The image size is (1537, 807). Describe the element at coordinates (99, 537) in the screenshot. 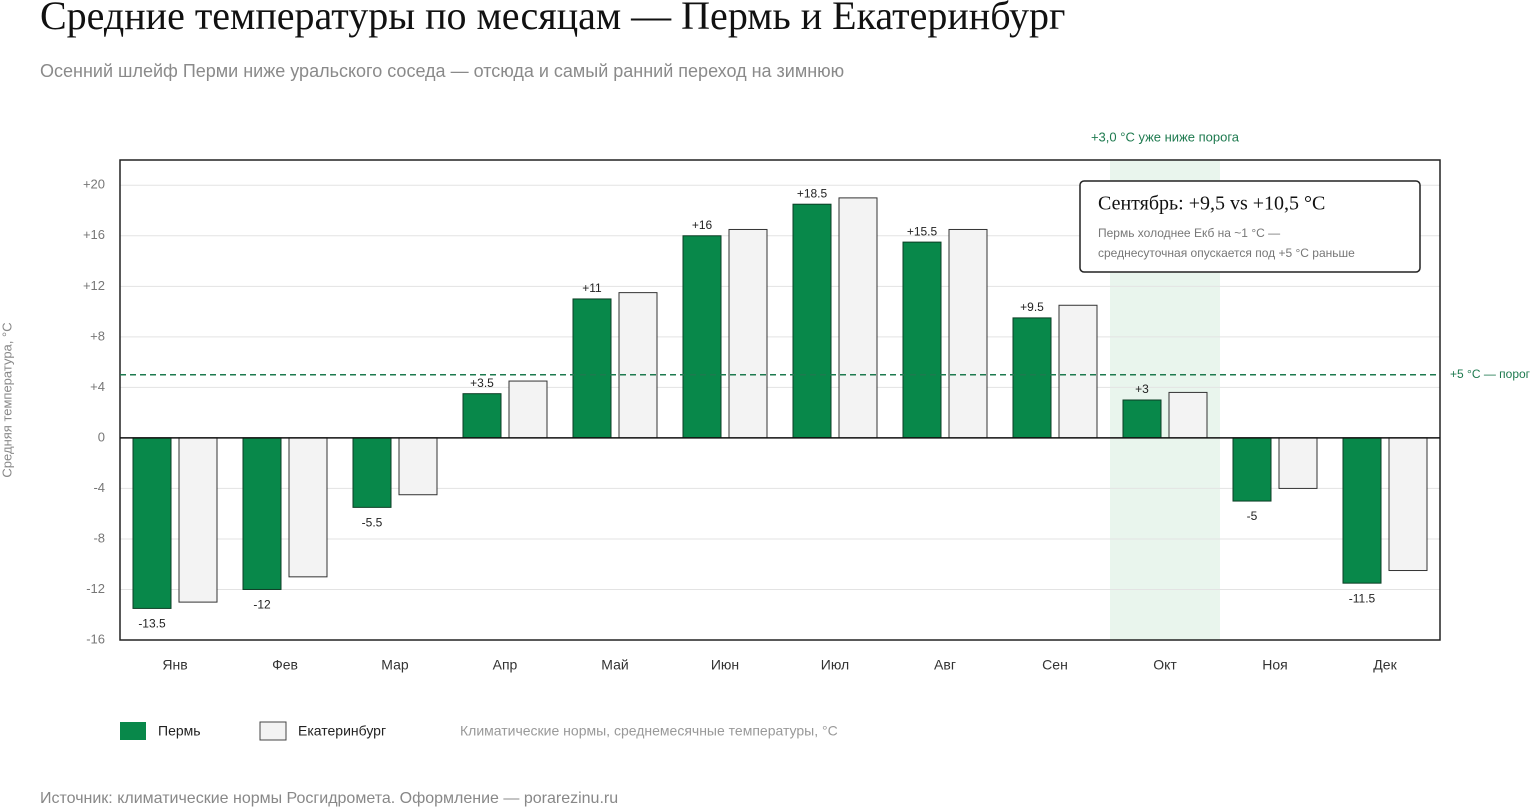

I see `y-tick-label: -8` at that location.